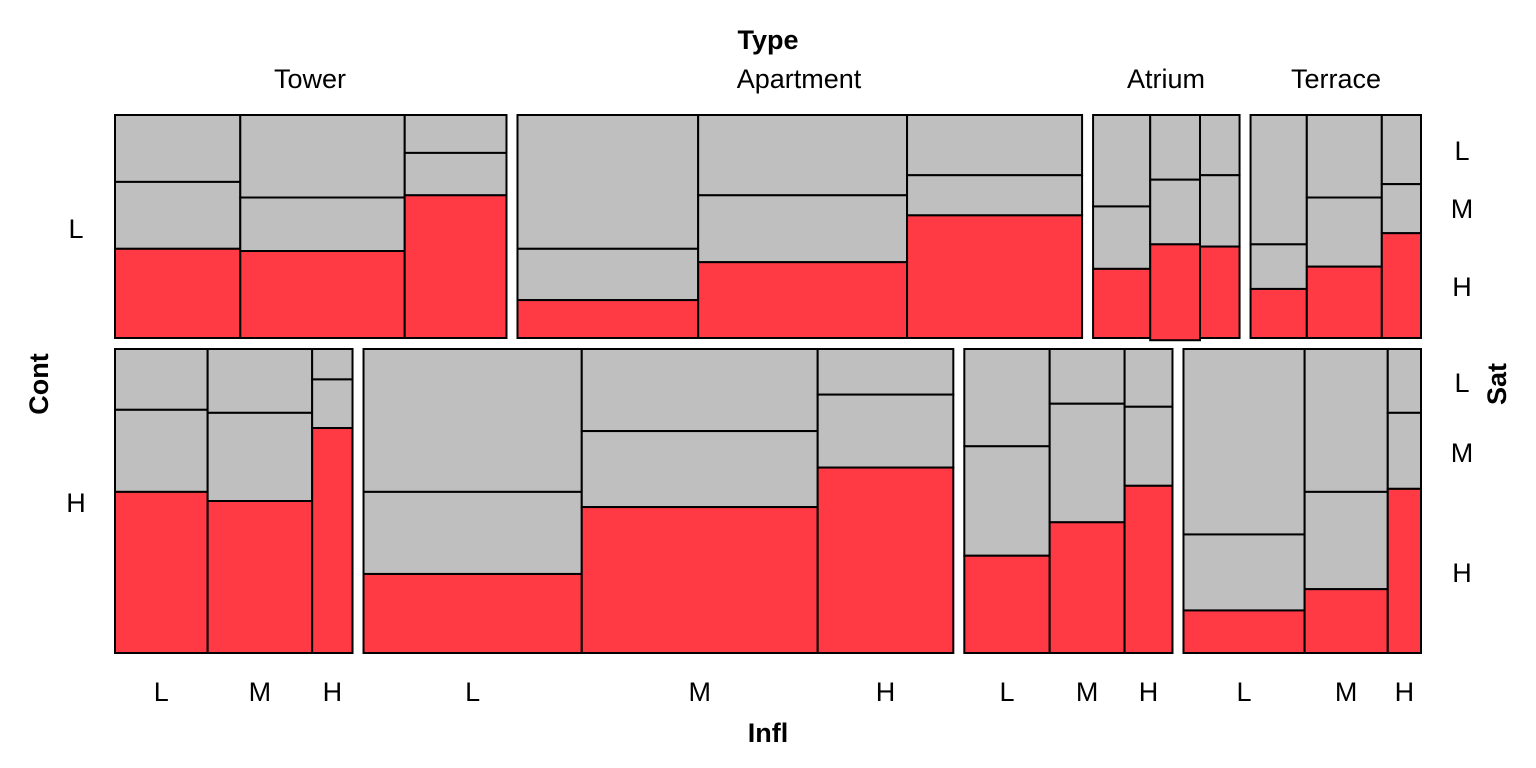 This screenshot has height=768, width=1536. What do you see at coordinates (1401, 209) in the screenshot?
I see `cell-terrace-cont-l-infl-h-sat-m` at bounding box center [1401, 209].